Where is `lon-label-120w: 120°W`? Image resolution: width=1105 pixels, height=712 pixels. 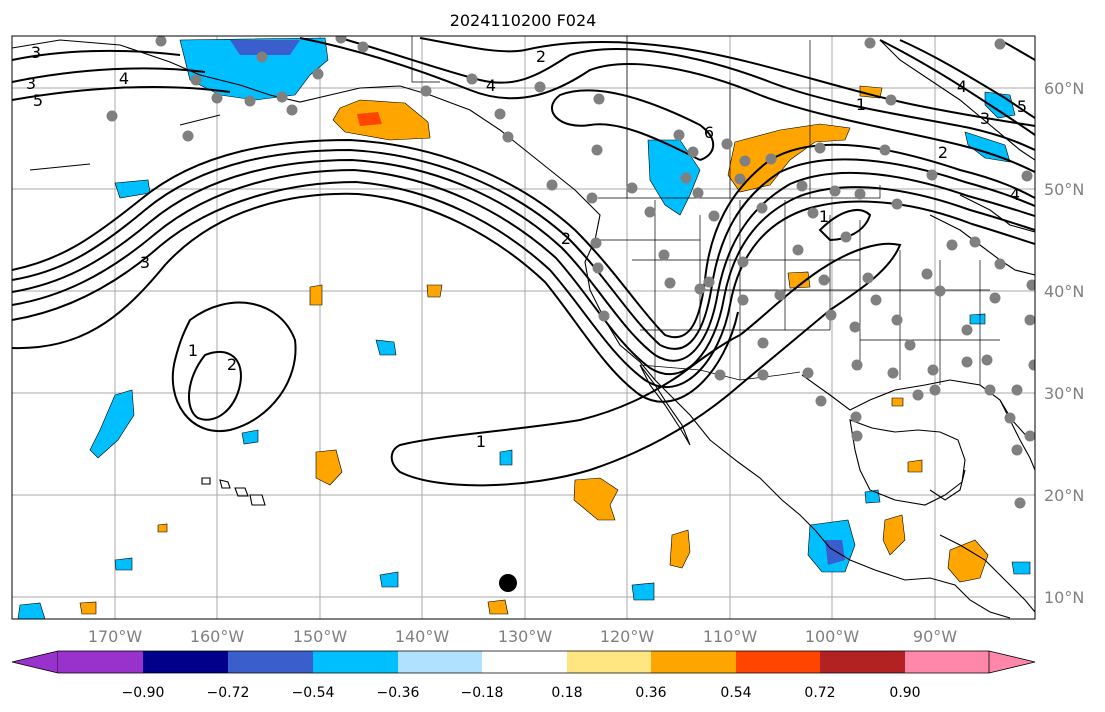 lon-label-120w: 120°W is located at coordinates (627, 636).